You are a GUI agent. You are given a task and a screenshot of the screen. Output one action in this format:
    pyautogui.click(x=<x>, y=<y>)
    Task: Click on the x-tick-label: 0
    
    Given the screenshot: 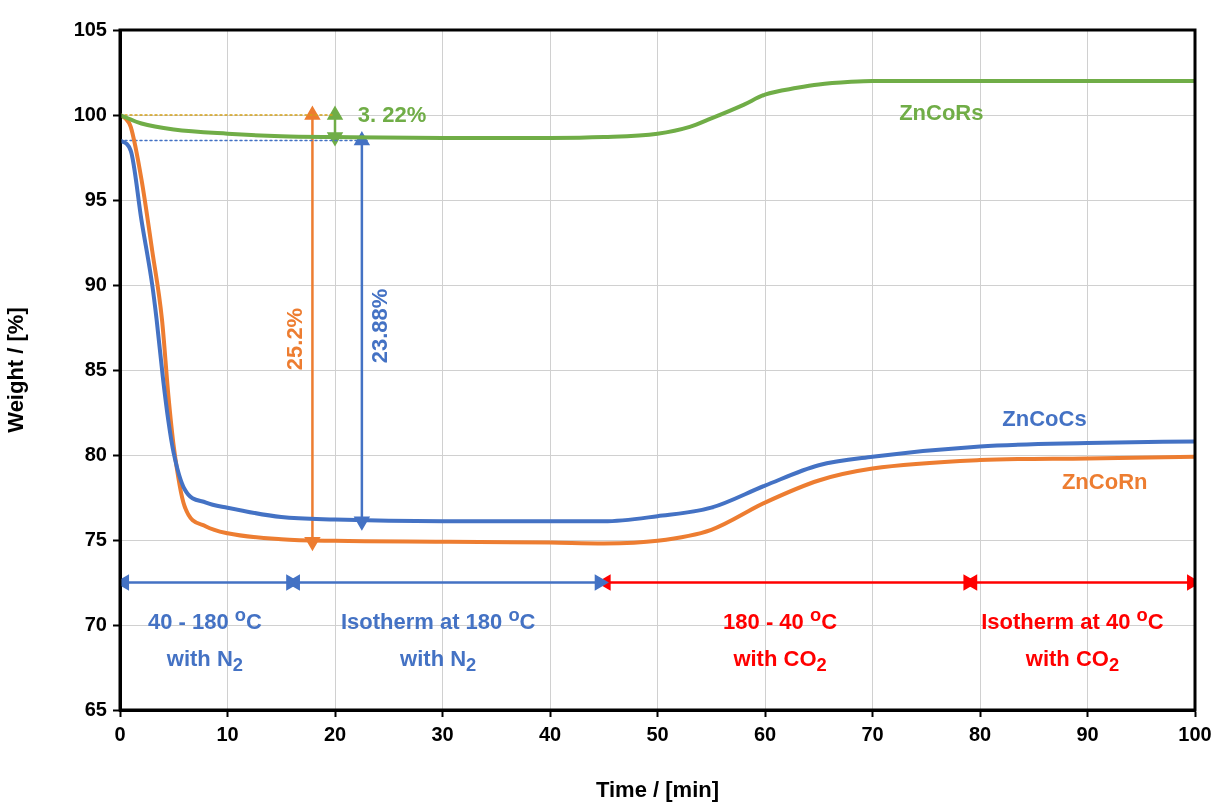 What is the action you would take?
    pyautogui.click(x=120, y=733)
    